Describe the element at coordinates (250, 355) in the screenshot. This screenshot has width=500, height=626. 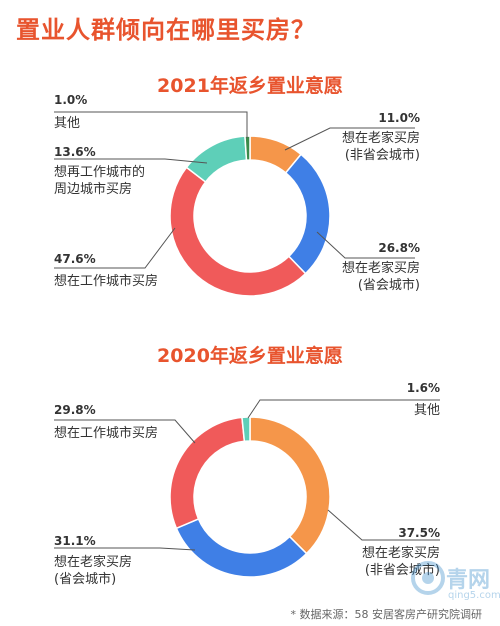
I see `chart-title: 2020年返乡置业意愿` at that location.